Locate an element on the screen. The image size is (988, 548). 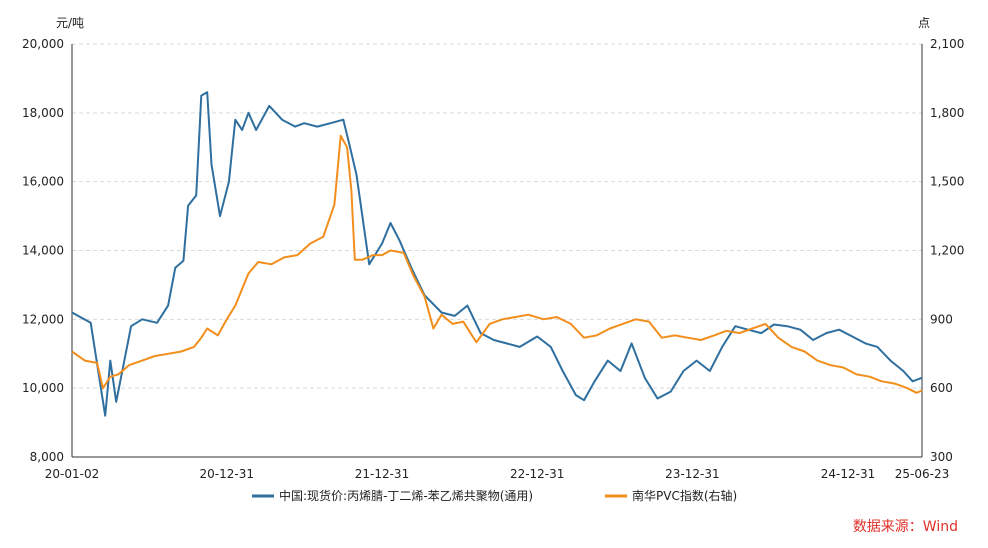
x-tick-label: 20-12-31 is located at coordinates (227, 474).